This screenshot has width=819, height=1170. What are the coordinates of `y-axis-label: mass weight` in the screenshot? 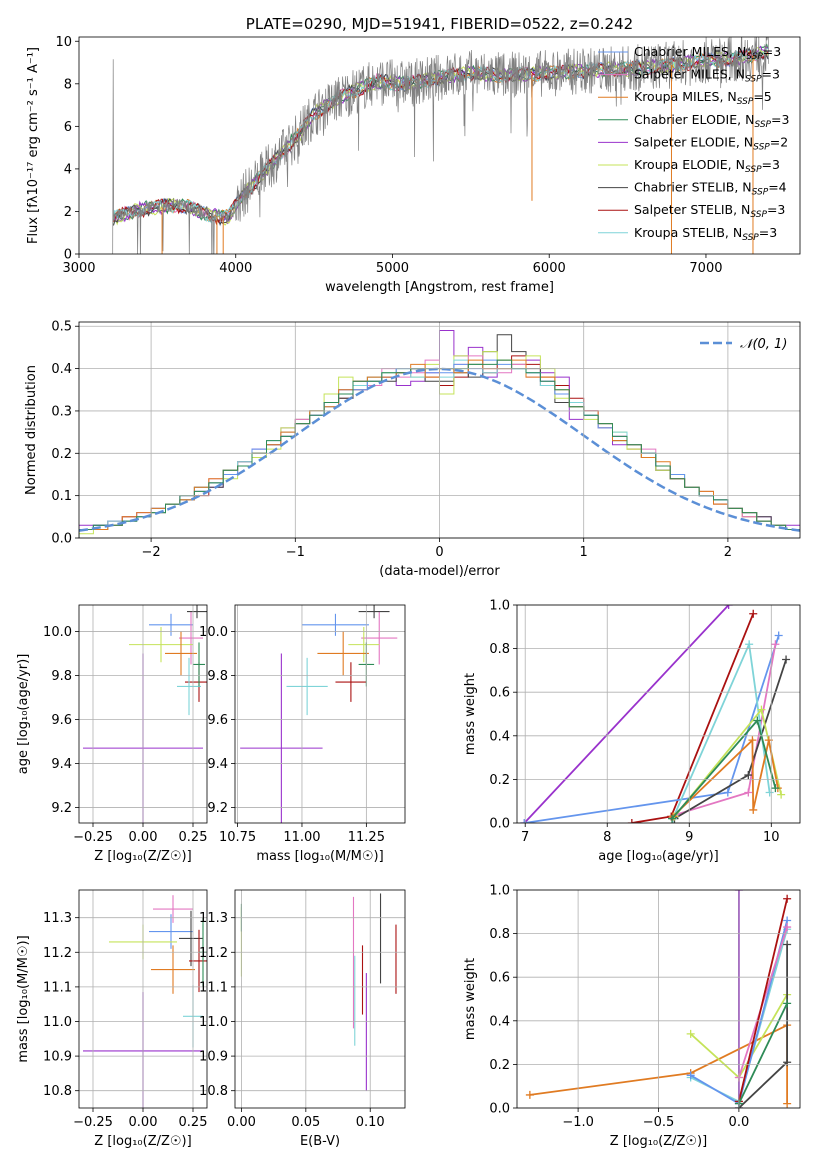 It's located at (470, 999).